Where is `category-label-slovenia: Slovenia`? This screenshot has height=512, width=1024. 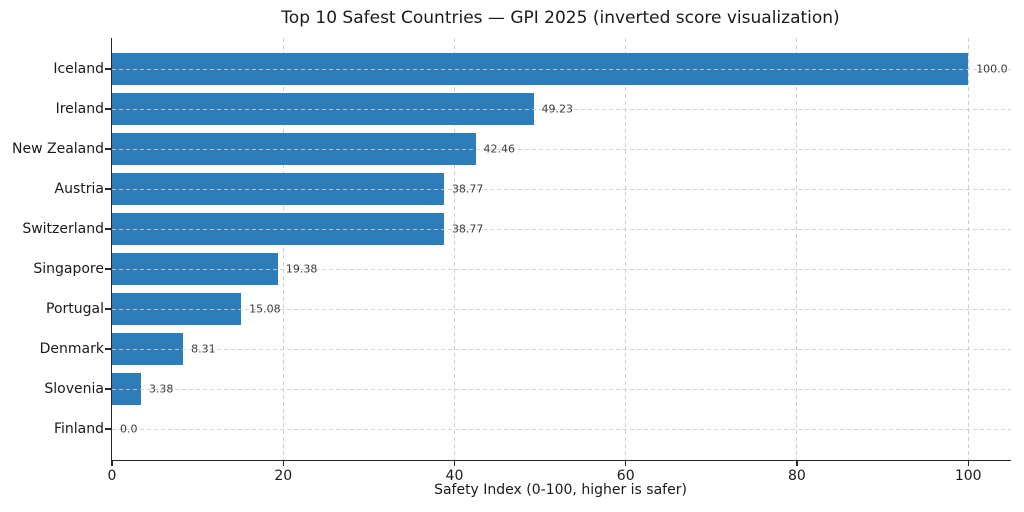
category-label-slovenia: Slovenia is located at coordinates (74, 389).